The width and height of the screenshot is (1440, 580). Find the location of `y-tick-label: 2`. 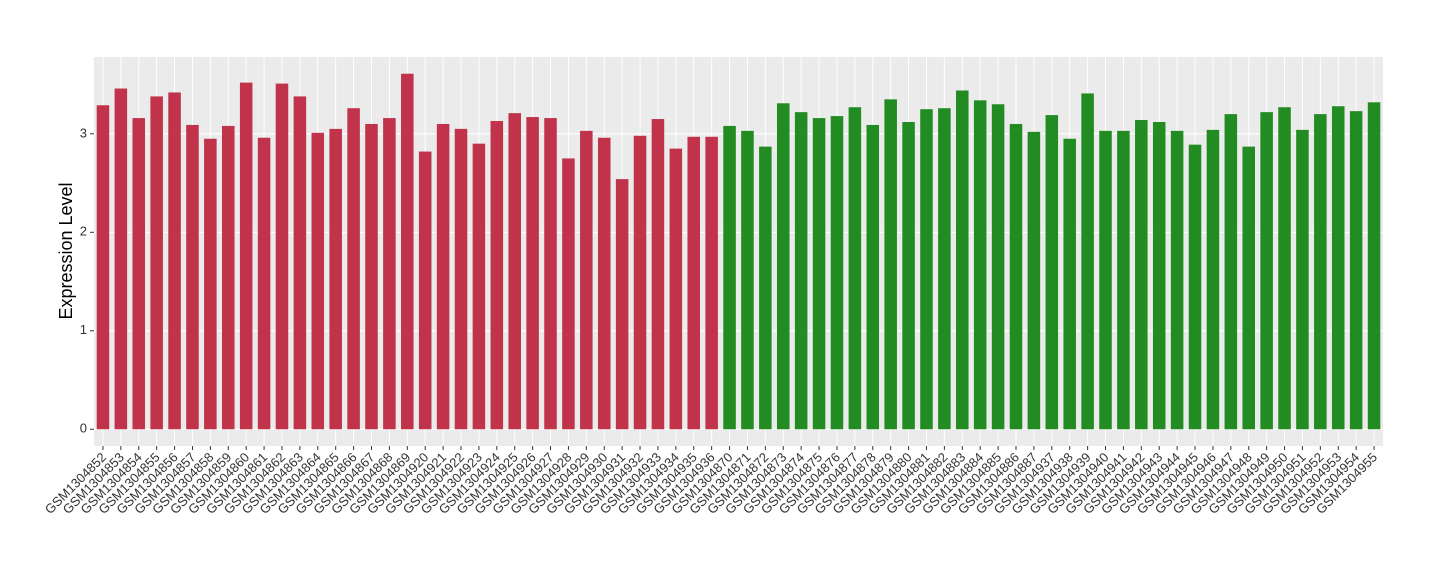

y-tick-label: 2 is located at coordinates (83, 231).